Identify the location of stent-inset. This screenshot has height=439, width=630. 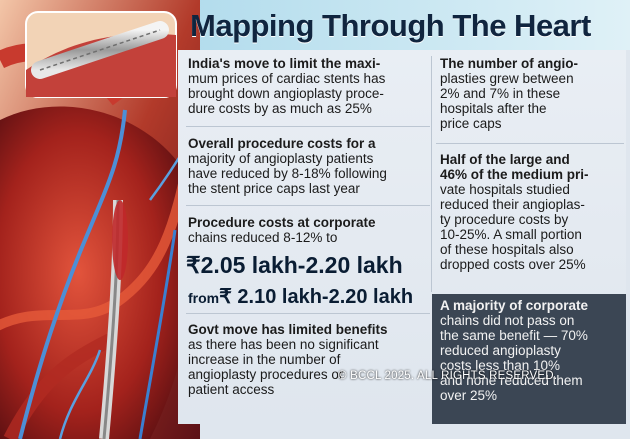
(101, 54).